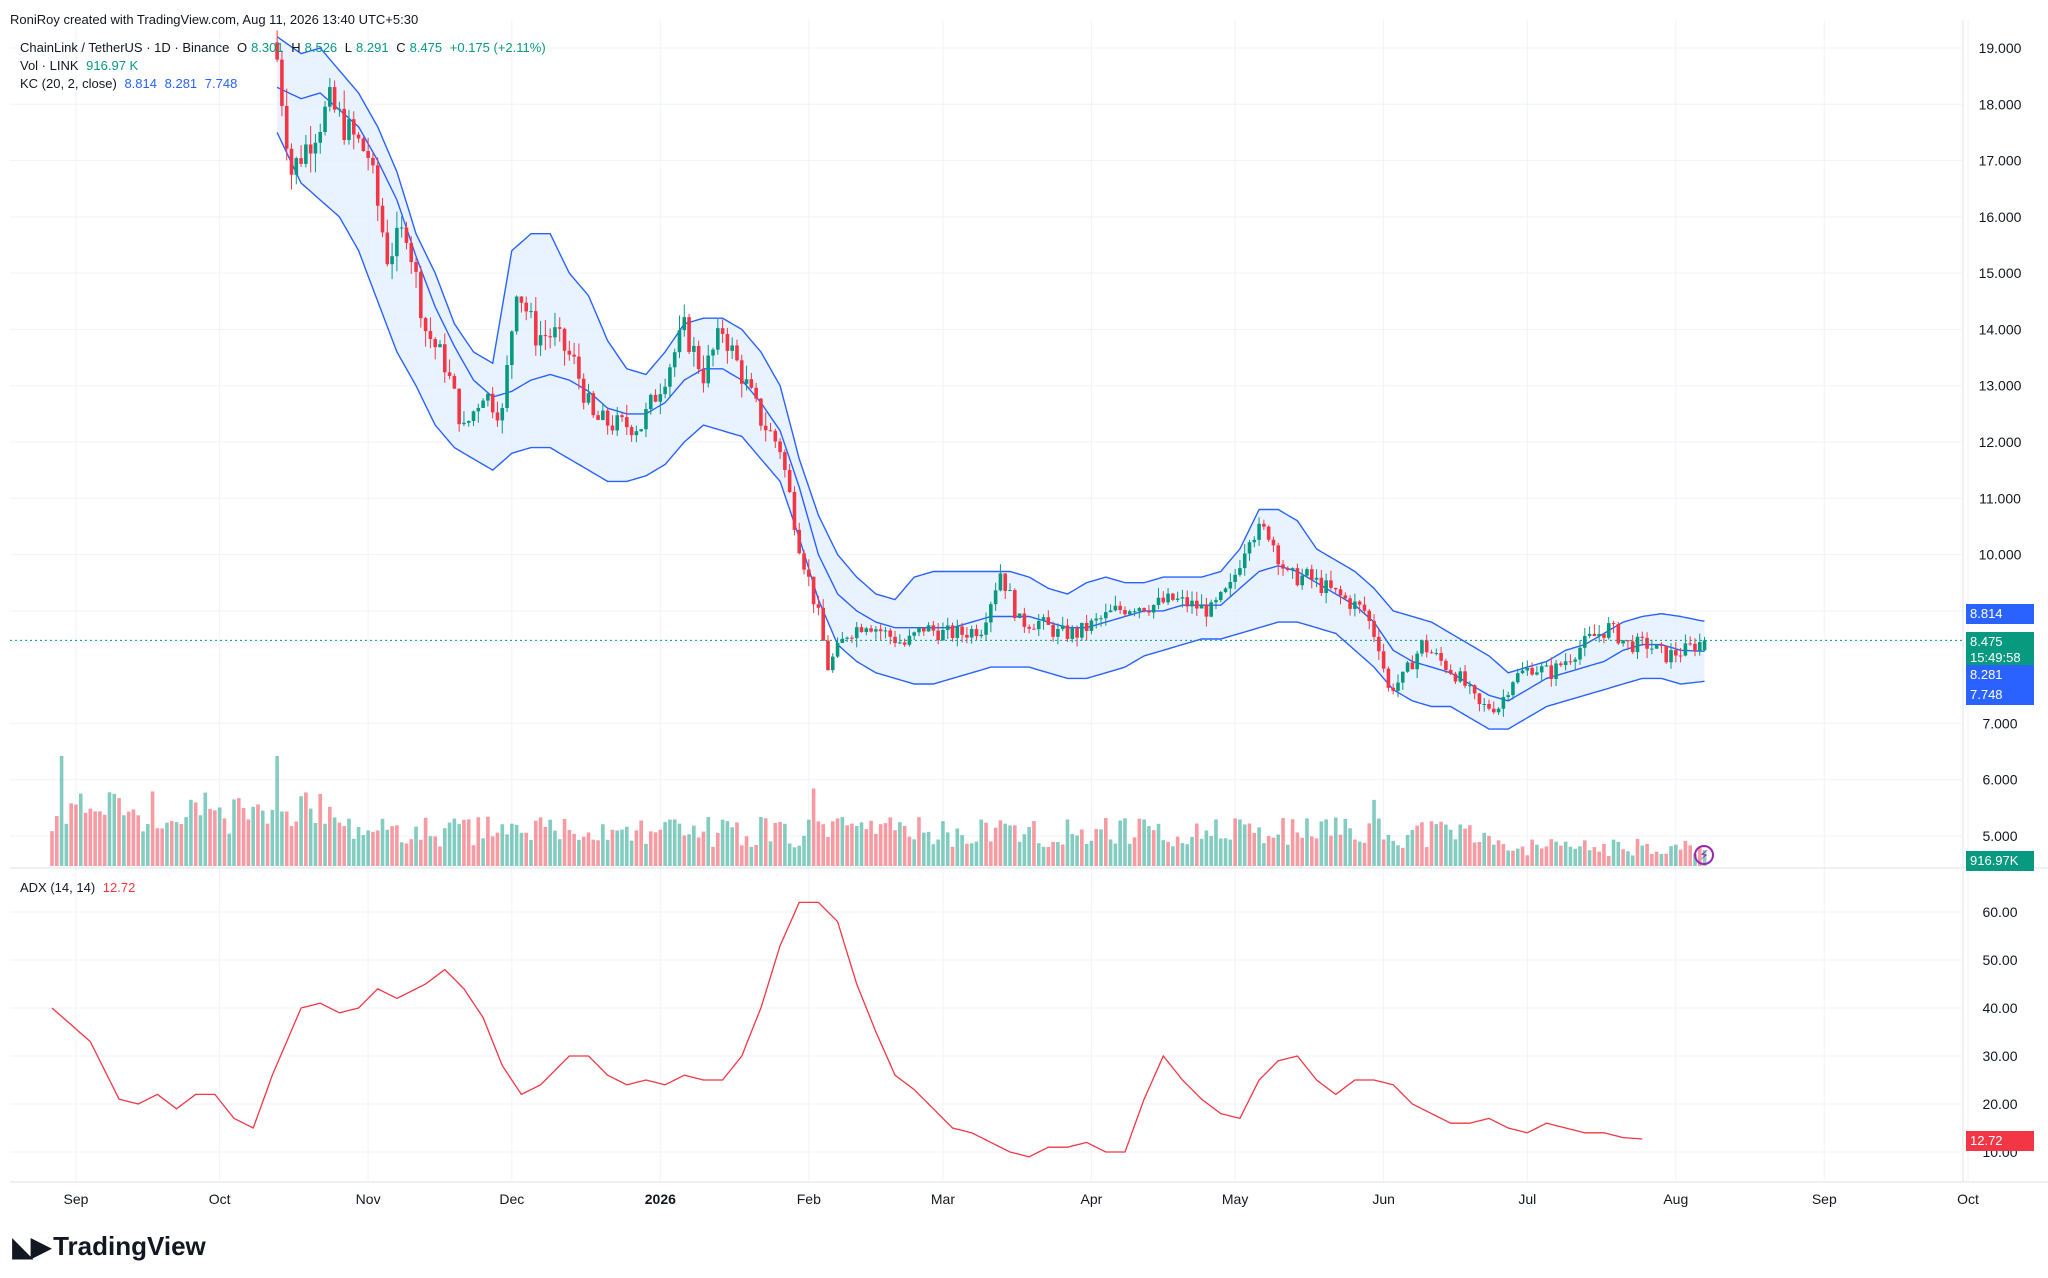 The image size is (2048, 1278). I want to click on time-tick-label: Aug, so click(1675, 1199).